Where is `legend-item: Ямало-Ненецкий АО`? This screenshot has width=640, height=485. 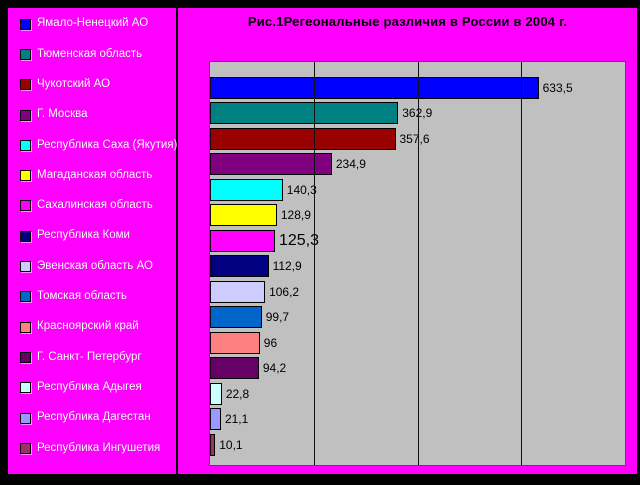
legend-item: Ямало-Ненецкий АО is located at coordinates (98, 24).